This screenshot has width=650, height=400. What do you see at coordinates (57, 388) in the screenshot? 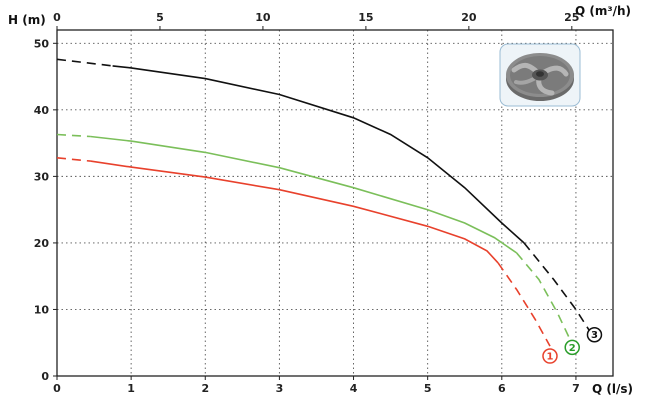
I see `x-tick-label: 0` at bounding box center [57, 388].